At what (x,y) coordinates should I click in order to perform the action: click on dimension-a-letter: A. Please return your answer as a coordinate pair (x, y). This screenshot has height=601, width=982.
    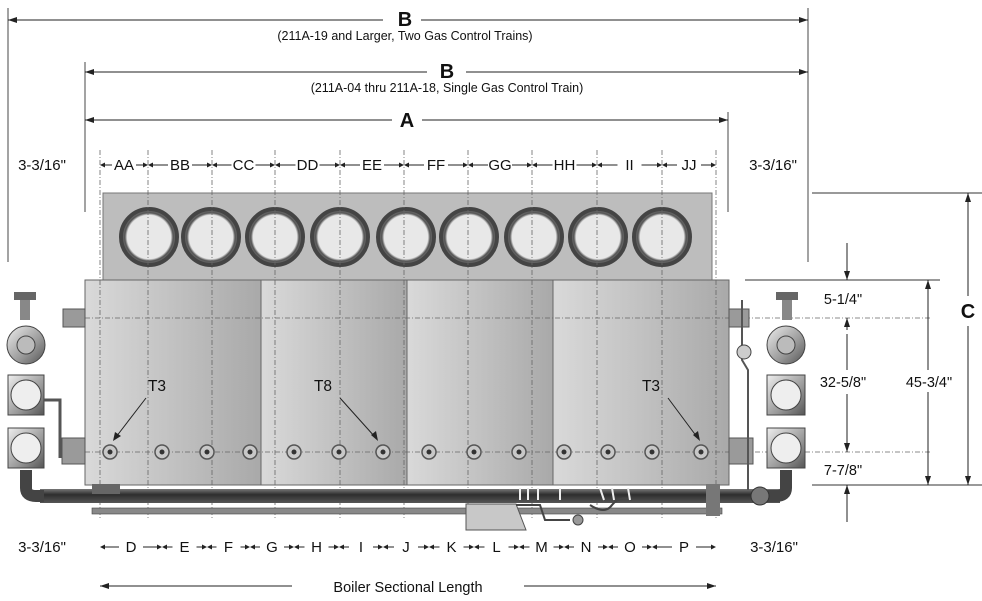
    Looking at the image, I should click on (407, 121).